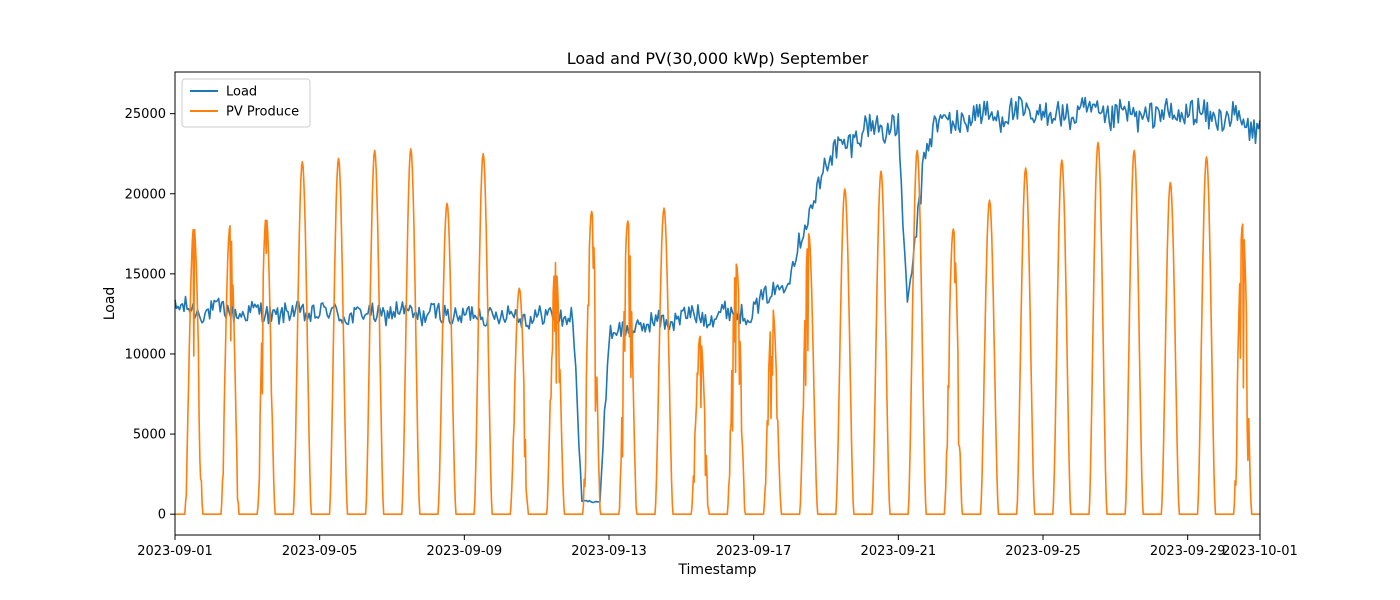 This screenshot has width=1400, height=600. Describe the element at coordinates (145, 274) in the screenshot. I see `y-tick-label: 15000` at that location.